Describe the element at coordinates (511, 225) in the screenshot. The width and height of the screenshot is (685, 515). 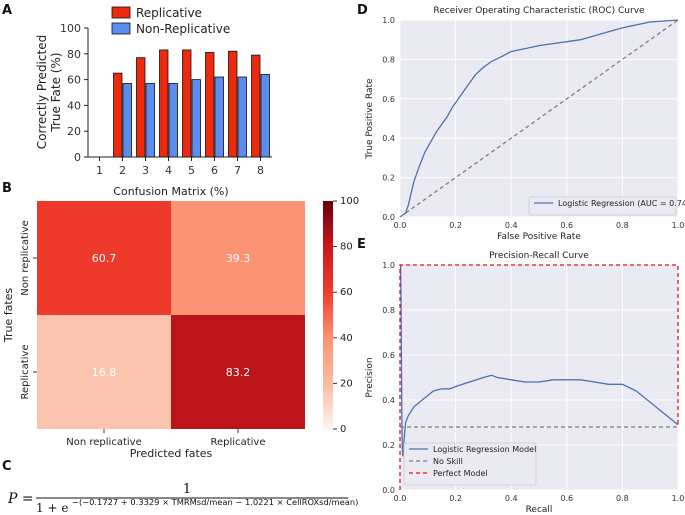
I see `x-tick-label: 0.4` at that location.